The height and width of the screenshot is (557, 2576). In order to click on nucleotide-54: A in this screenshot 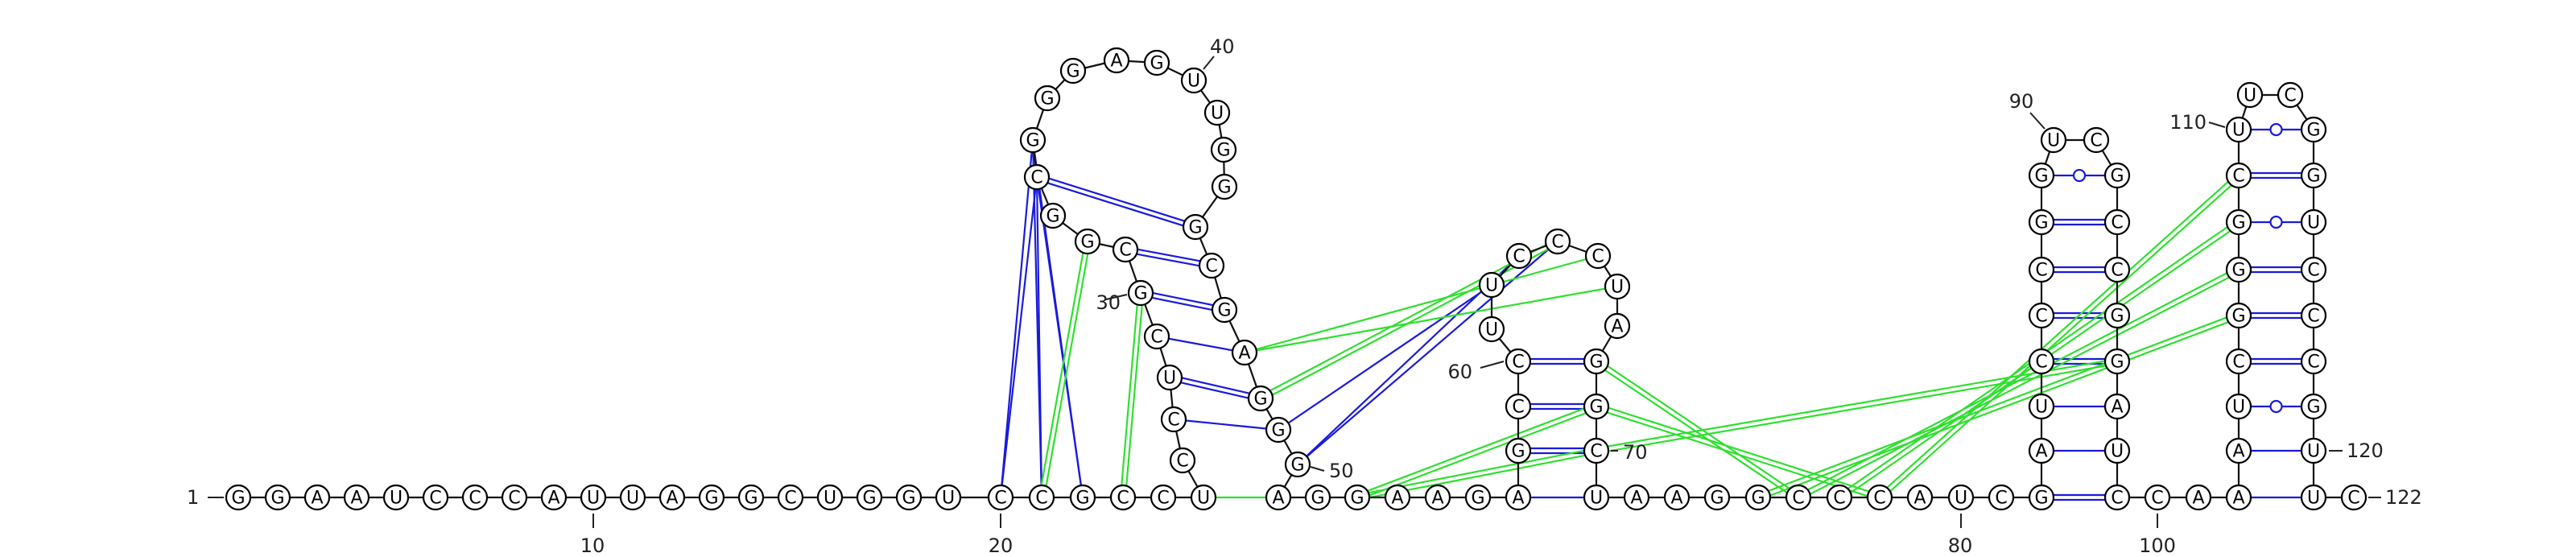, I will do `click(1397, 497)`.